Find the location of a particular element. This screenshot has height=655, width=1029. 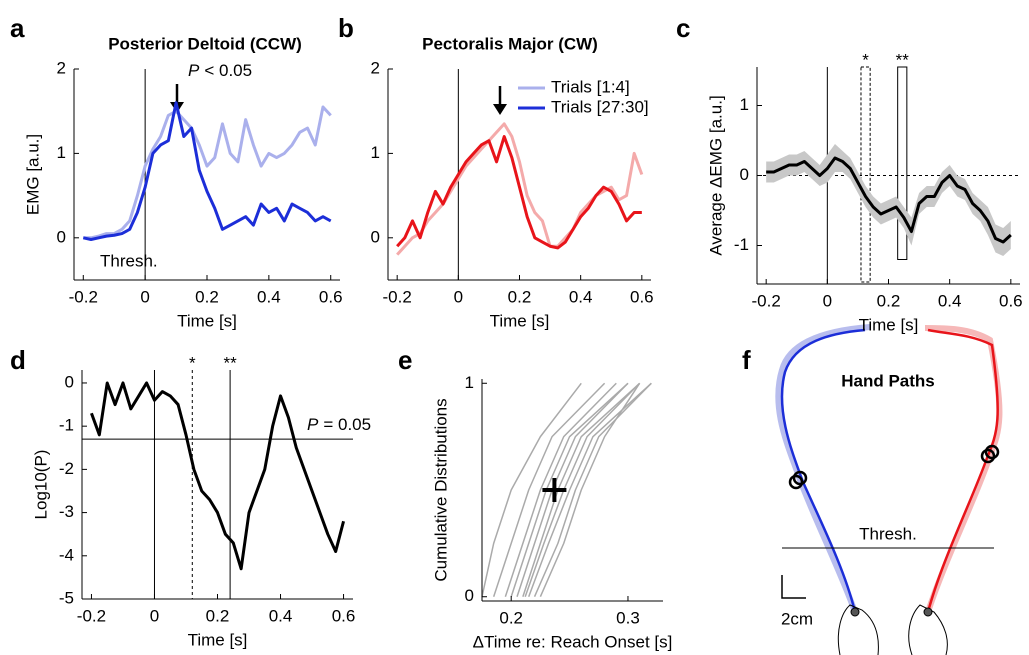

x-tick-label: 0.3 is located at coordinates (628, 617).